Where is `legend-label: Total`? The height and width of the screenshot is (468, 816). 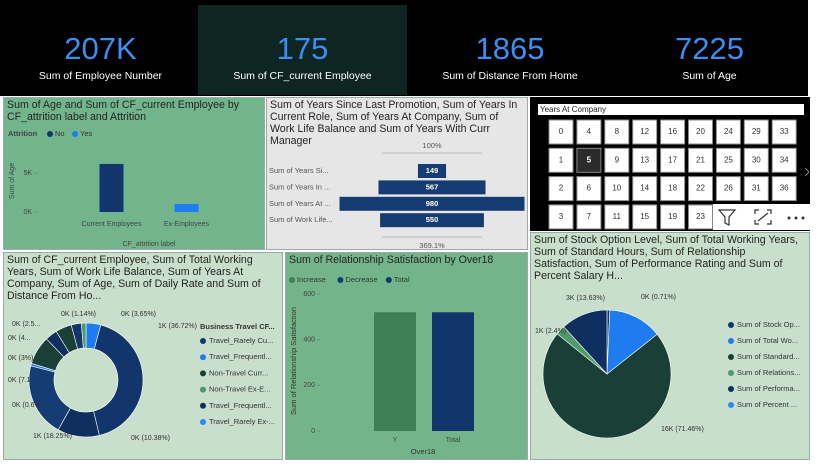 legend-label: Total is located at coordinates (402, 279).